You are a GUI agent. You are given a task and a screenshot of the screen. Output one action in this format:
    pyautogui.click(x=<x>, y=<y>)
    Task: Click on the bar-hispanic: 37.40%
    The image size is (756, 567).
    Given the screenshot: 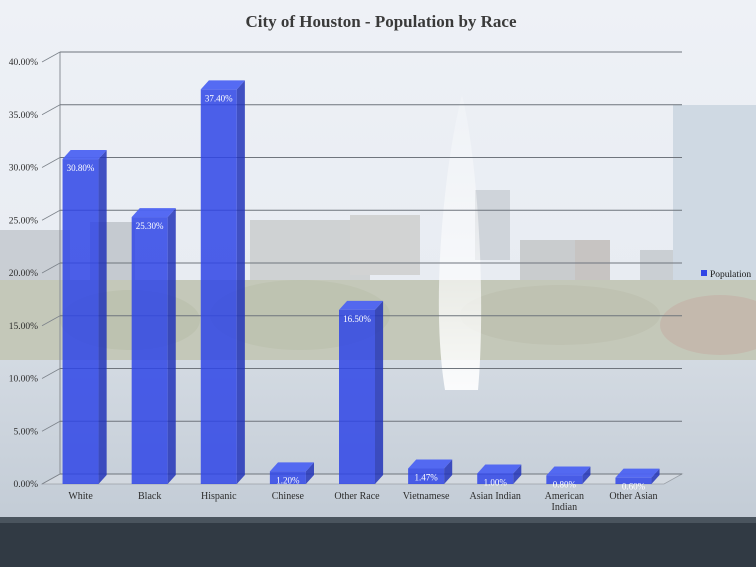 What is the action you would take?
    pyautogui.click(x=222, y=282)
    